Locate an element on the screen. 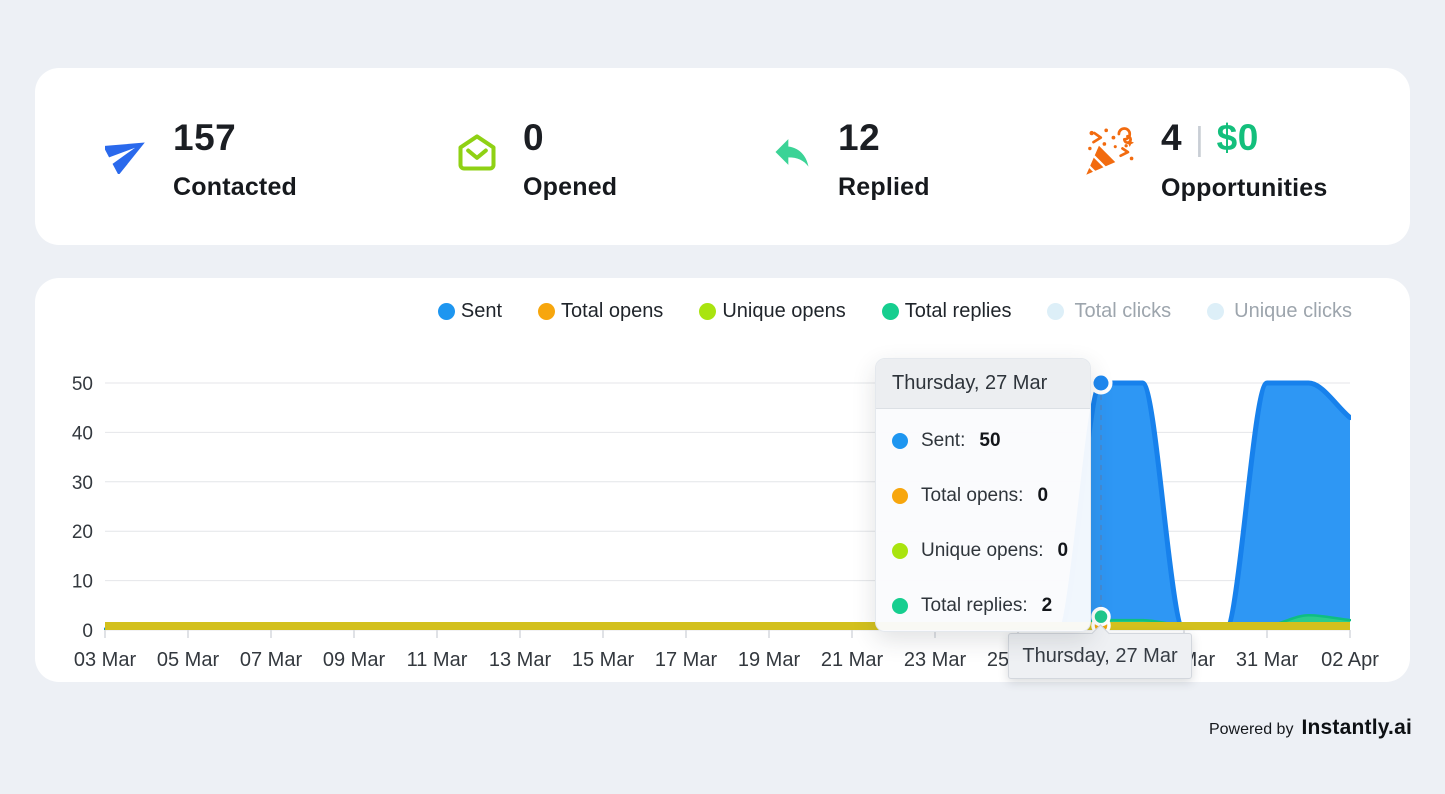 The width and height of the screenshot is (1445, 794). svg-text: 19 Mar is located at coordinates (769, 660).